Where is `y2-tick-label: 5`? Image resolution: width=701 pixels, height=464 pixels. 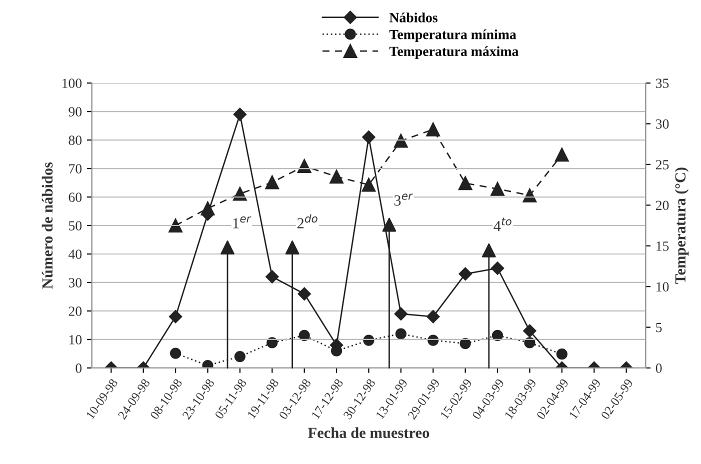 y2-tick-label: 5 is located at coordinates (659, 327).